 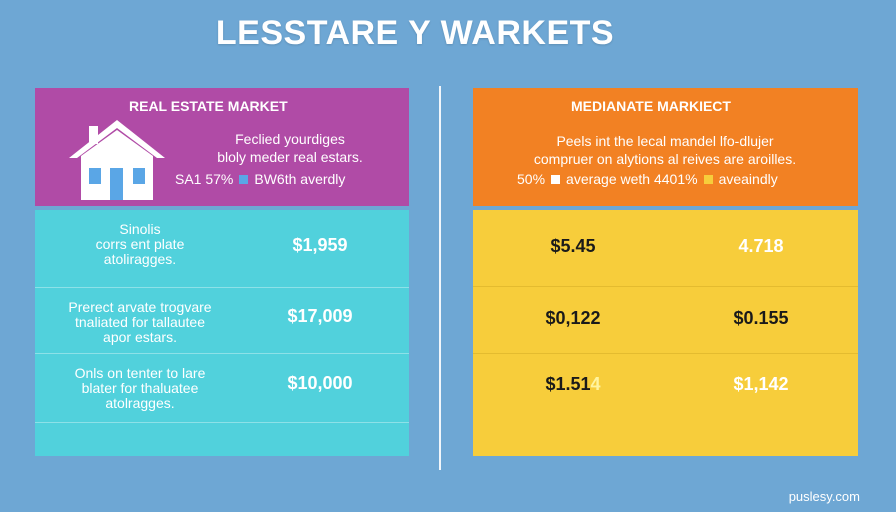 What do you see at coordinates (290, 157) in the screenshot?
I see `description-line: bloly meder real estars.` at bounding box center [290, 157].